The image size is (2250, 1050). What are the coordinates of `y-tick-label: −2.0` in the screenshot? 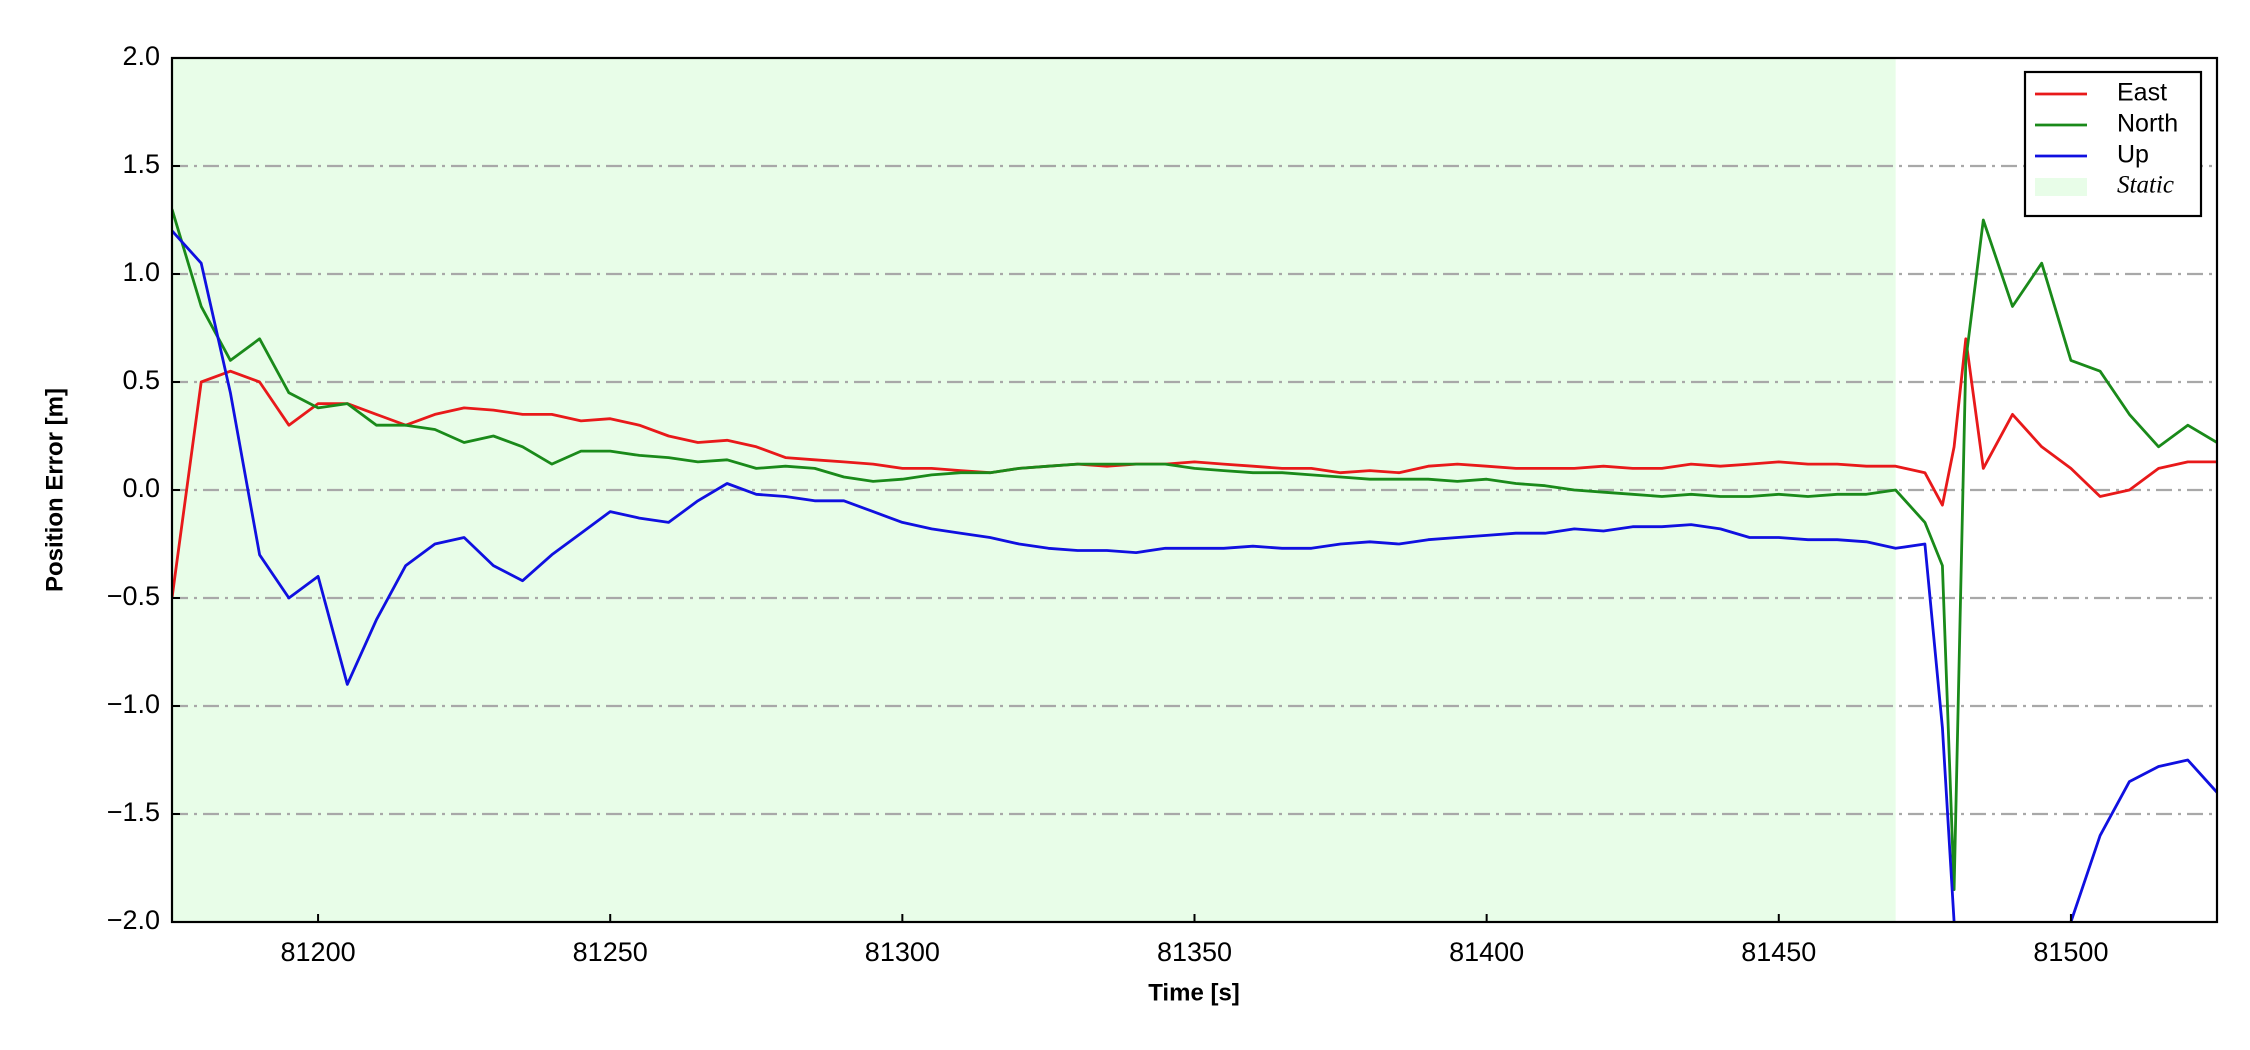 It's located at (133, 920).